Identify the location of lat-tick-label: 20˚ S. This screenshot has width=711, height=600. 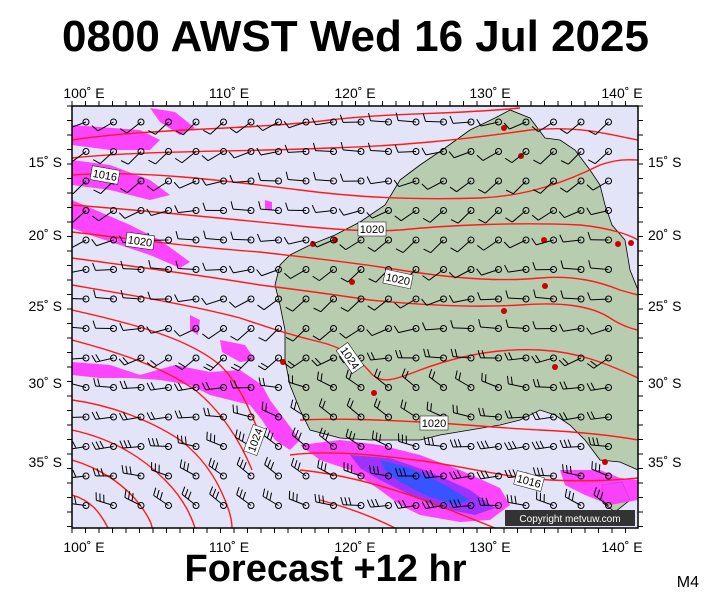
(664, 235).